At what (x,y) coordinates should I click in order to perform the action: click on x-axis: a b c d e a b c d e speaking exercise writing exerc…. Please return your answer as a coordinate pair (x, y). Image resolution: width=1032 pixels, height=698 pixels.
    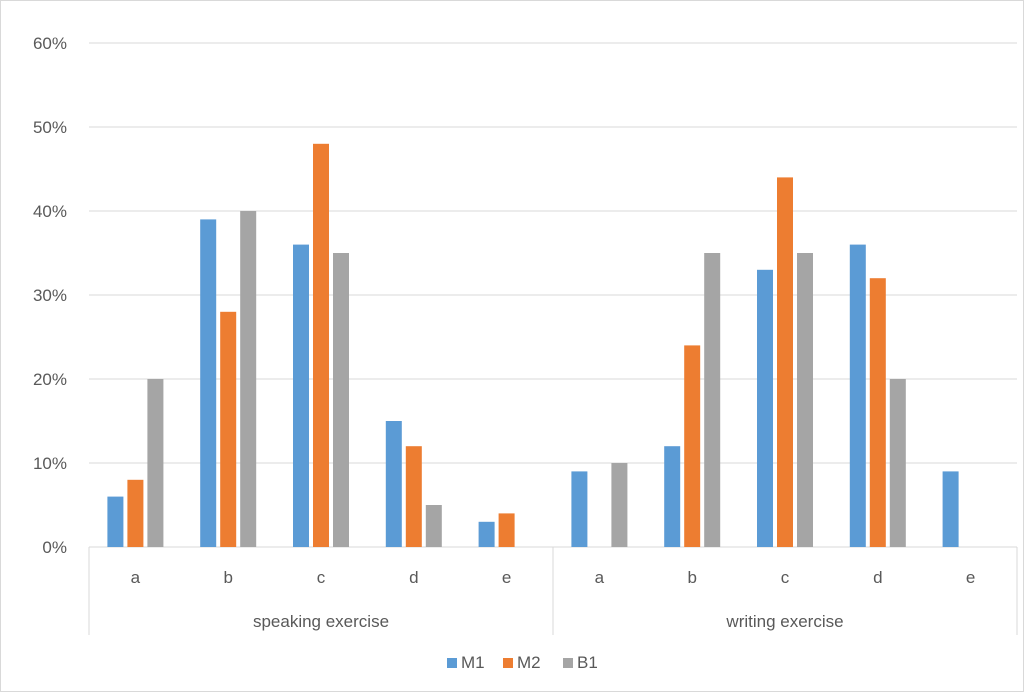
    Looking at the image, I should click on (553, 591).